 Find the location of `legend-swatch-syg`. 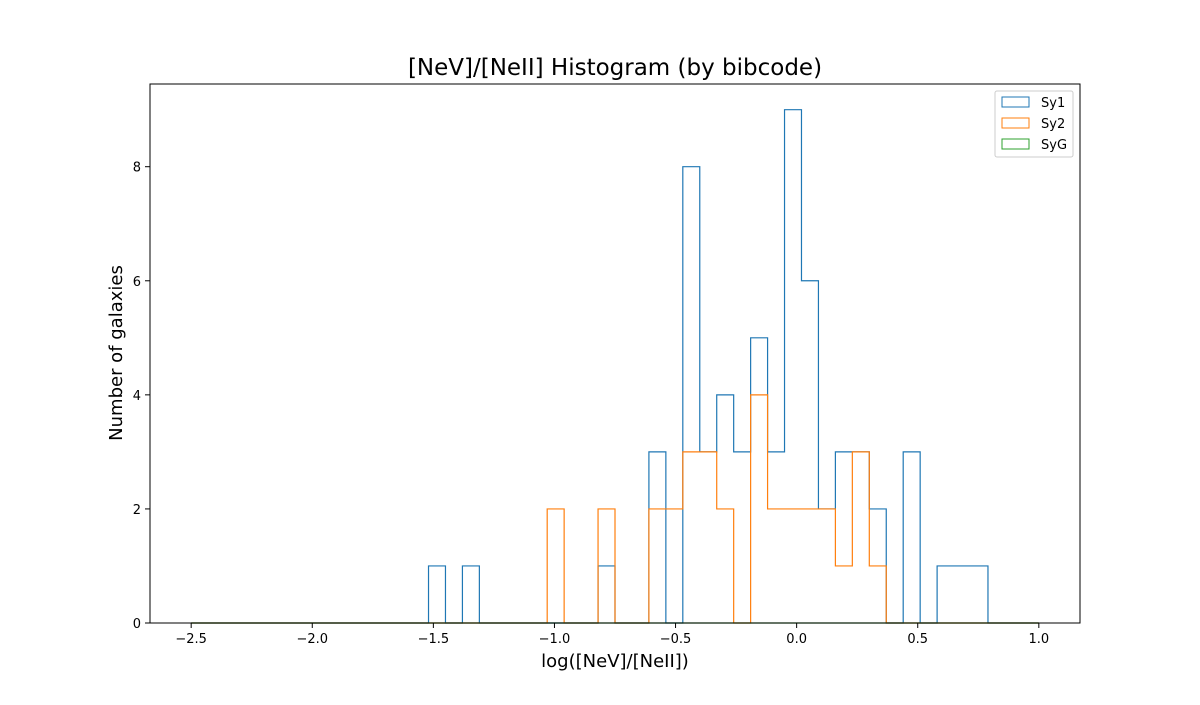

legend-swatch-syg is located at coordinates (1015, 144).